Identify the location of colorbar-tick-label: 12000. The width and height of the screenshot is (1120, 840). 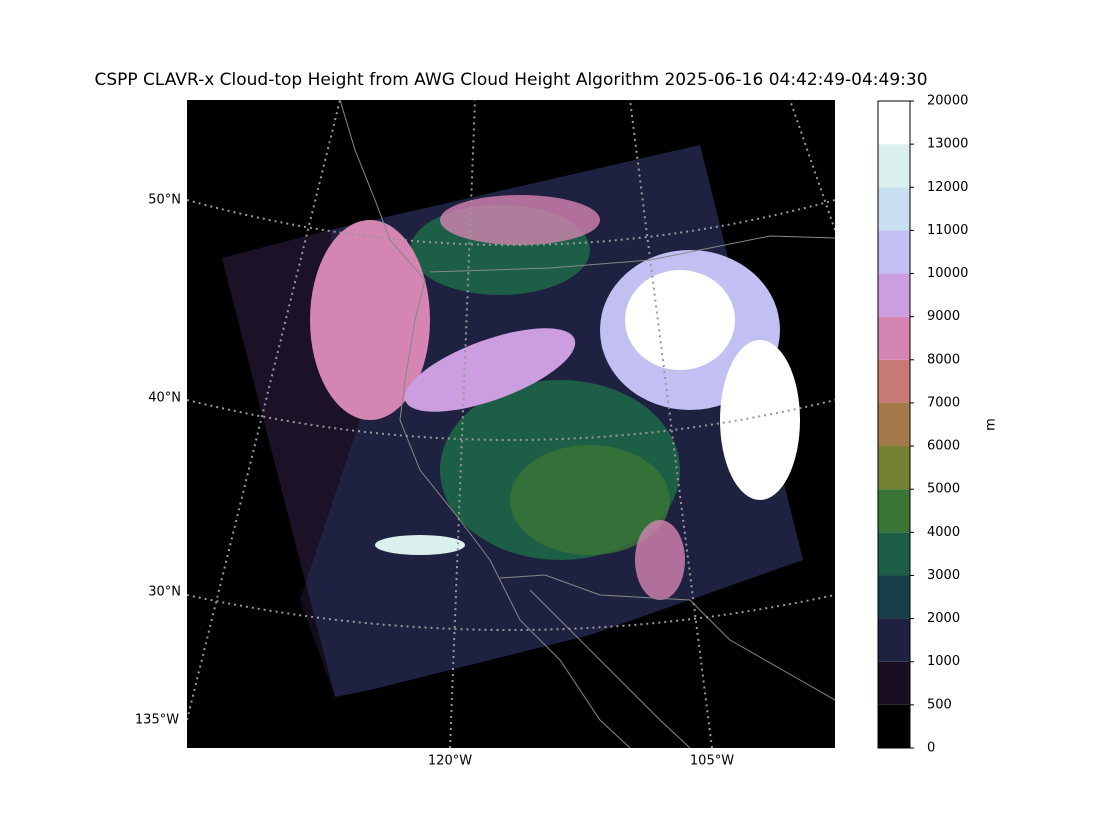
(947, 187).